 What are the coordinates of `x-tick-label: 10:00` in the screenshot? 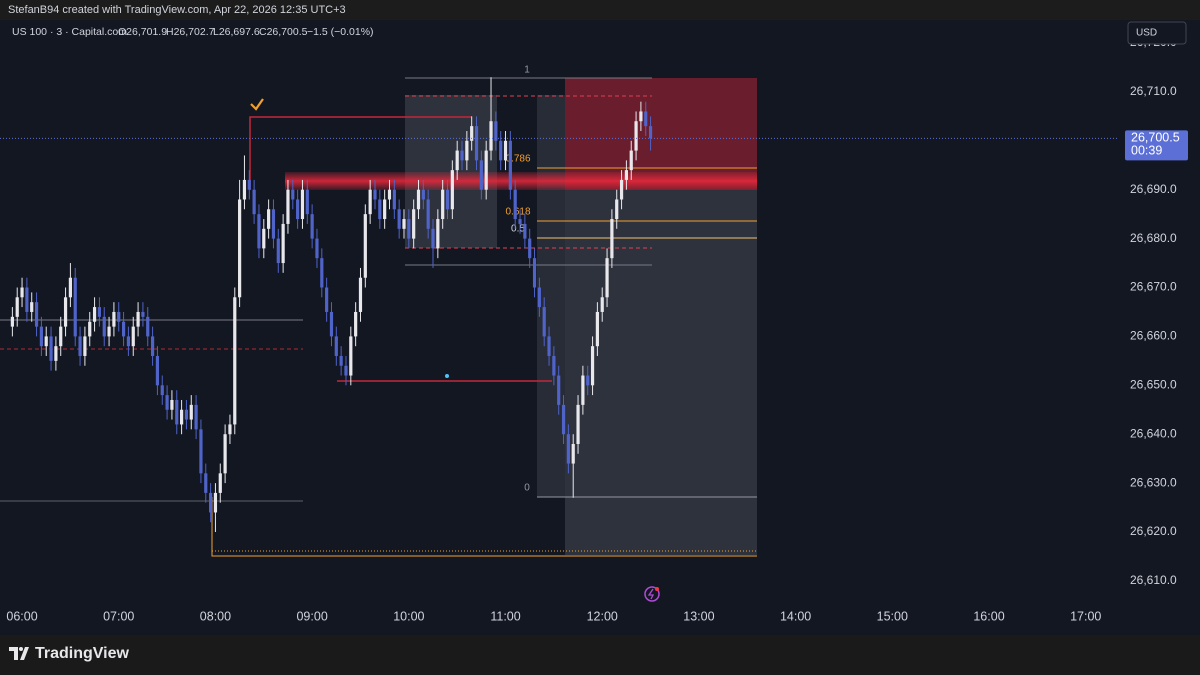 It's located at (408, 616).